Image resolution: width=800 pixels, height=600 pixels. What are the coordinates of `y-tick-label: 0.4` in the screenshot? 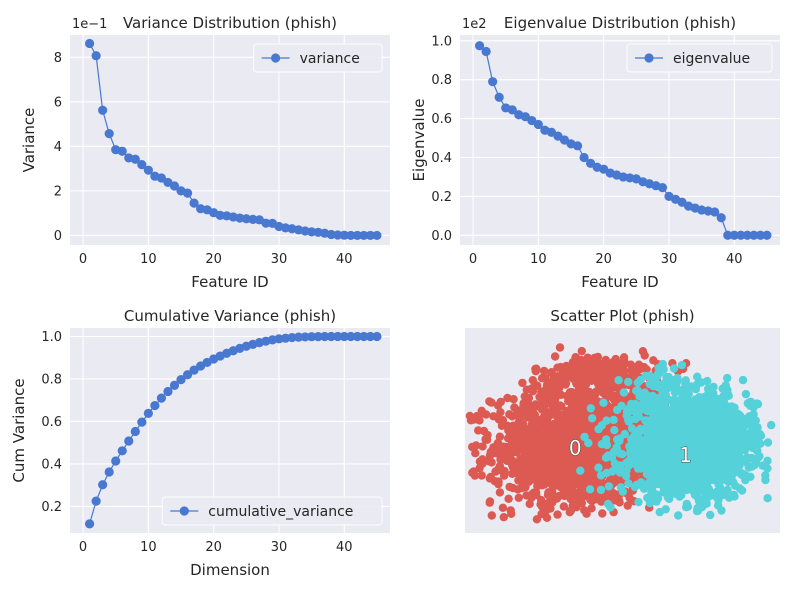 It's located at (51, 464).